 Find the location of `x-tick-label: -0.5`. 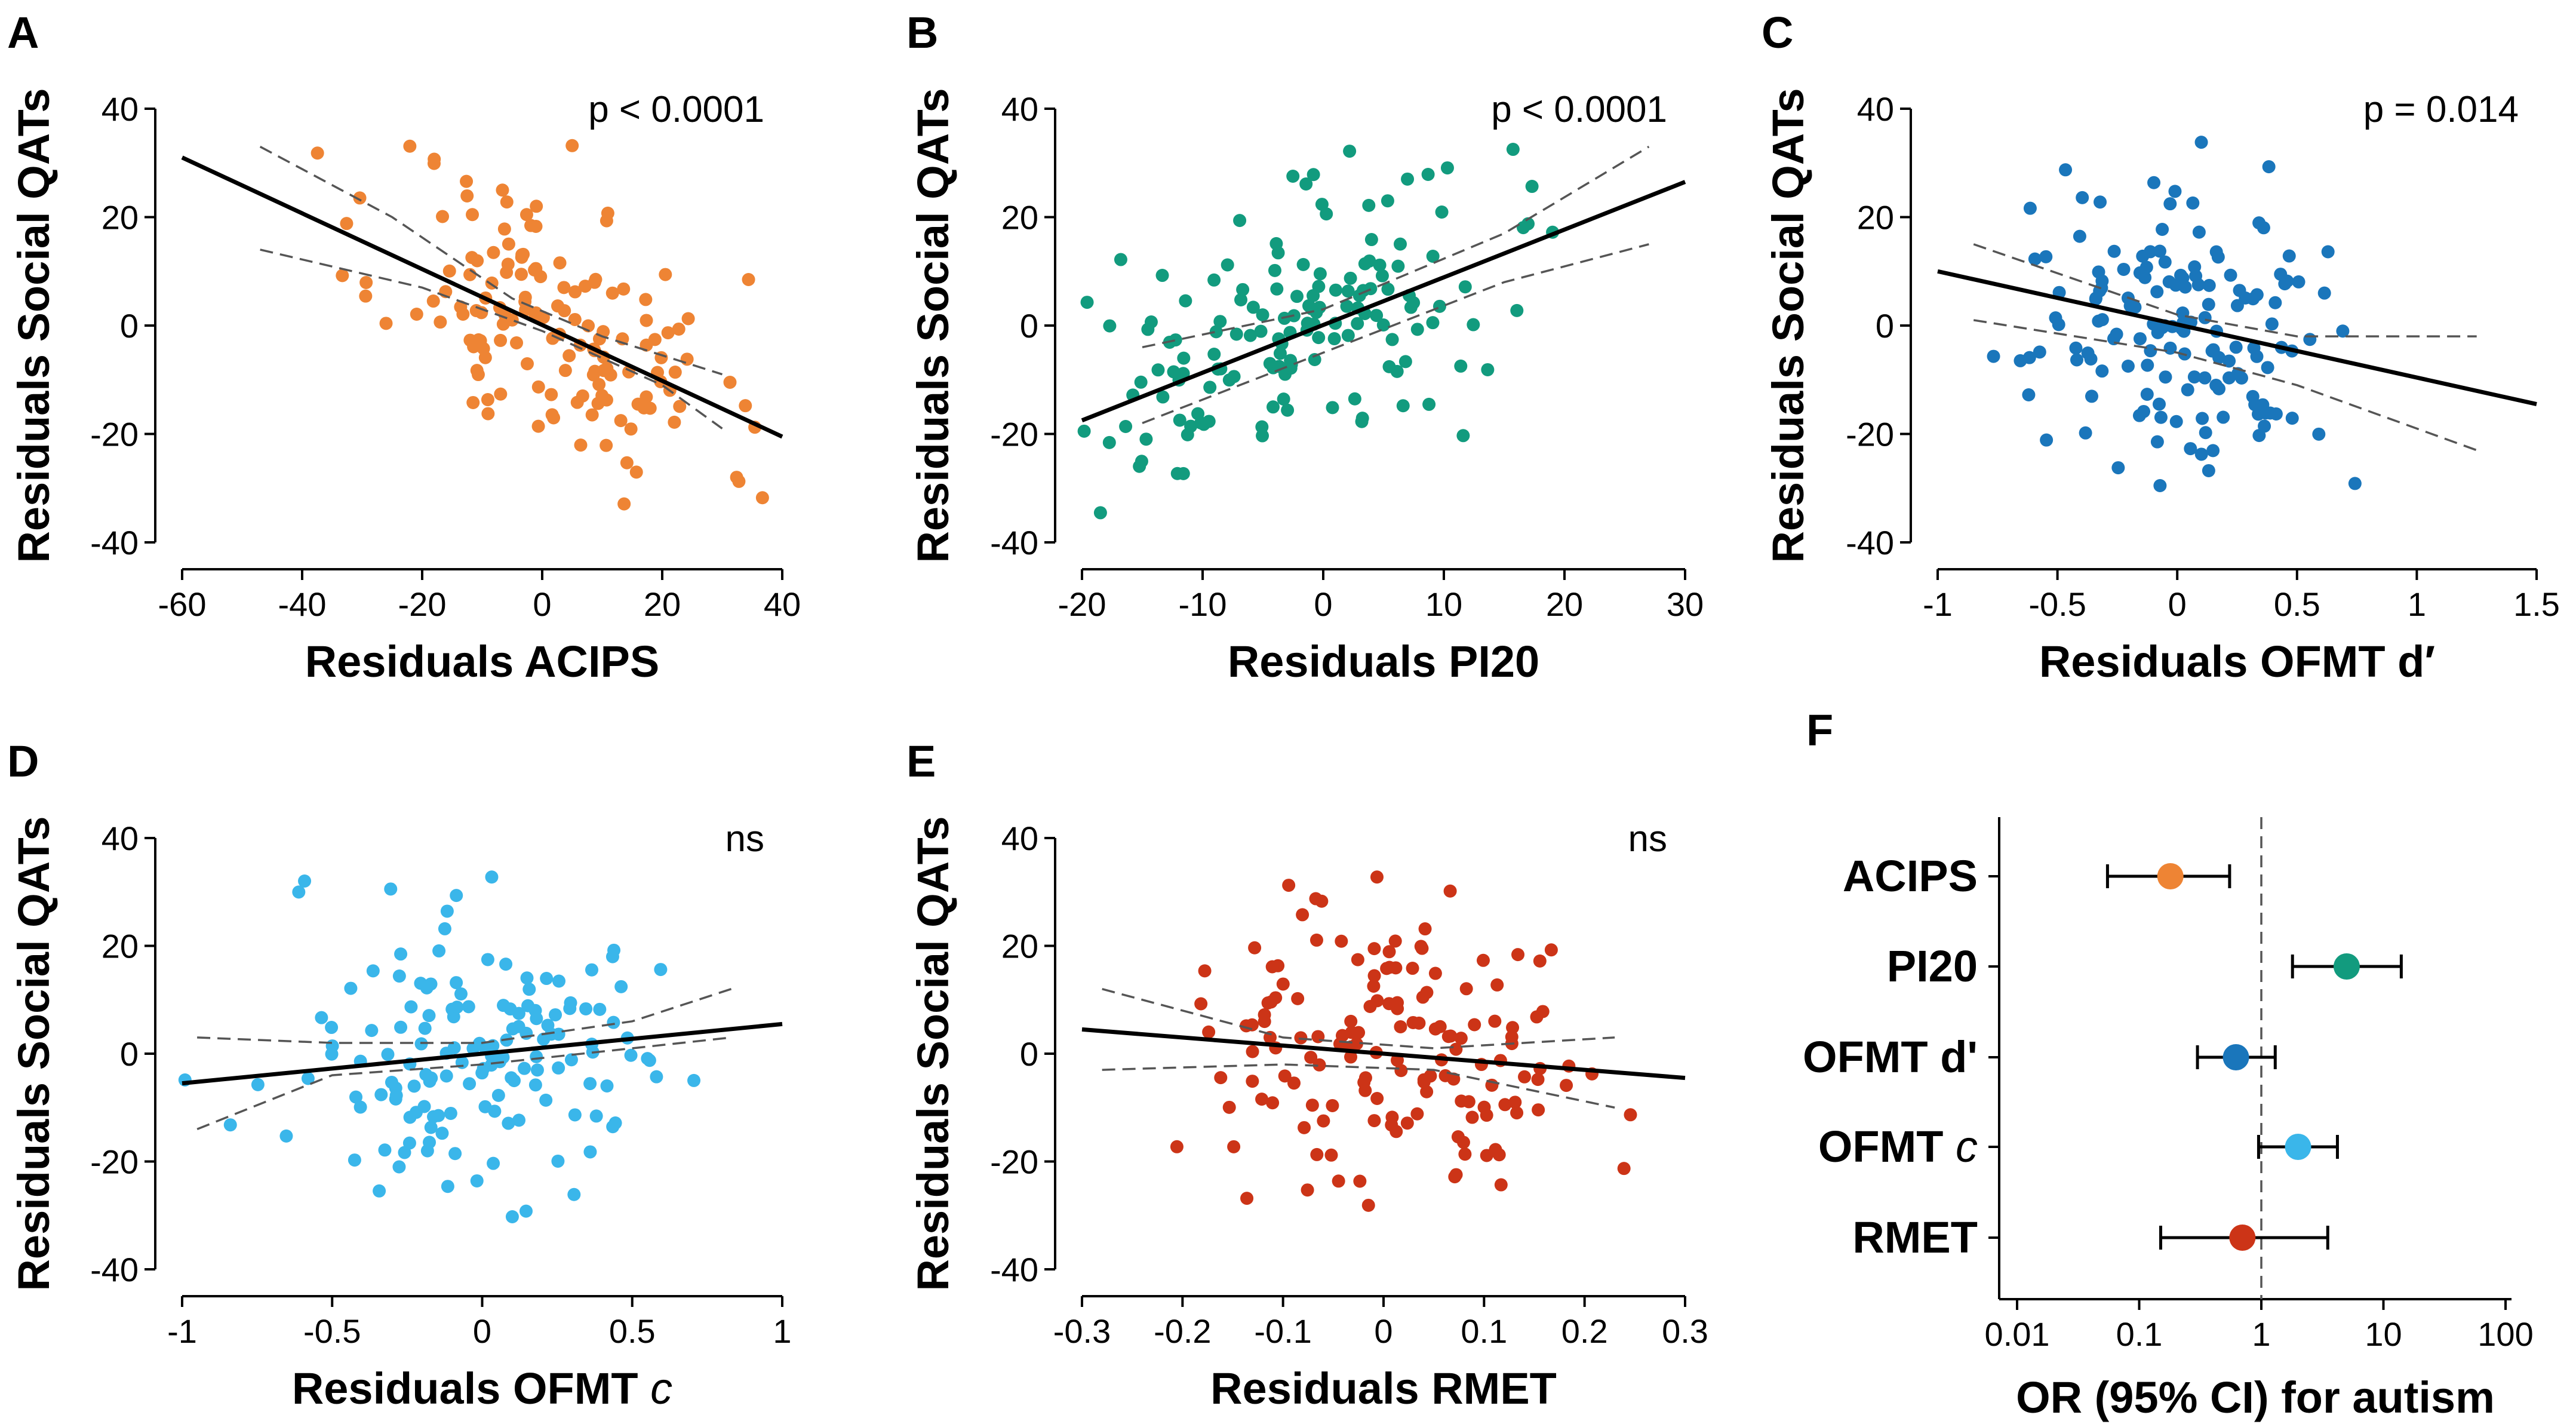

x-tick-label: -0.5 is located at coordinates (2057, 604).